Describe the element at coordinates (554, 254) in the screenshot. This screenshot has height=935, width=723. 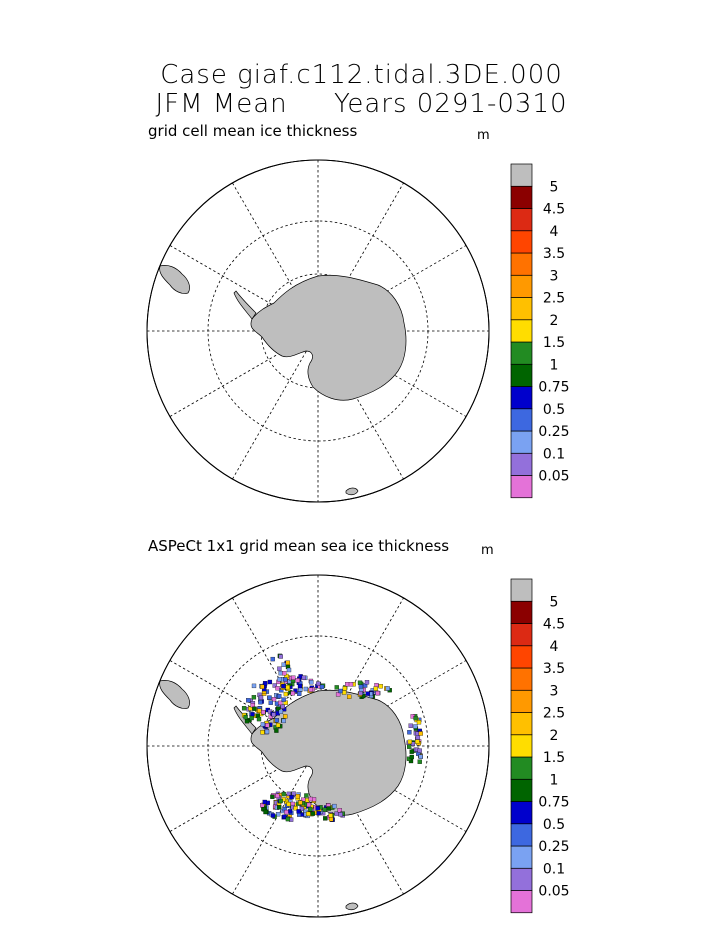
I see `colorbar-tick-label: 3.5` at that location.